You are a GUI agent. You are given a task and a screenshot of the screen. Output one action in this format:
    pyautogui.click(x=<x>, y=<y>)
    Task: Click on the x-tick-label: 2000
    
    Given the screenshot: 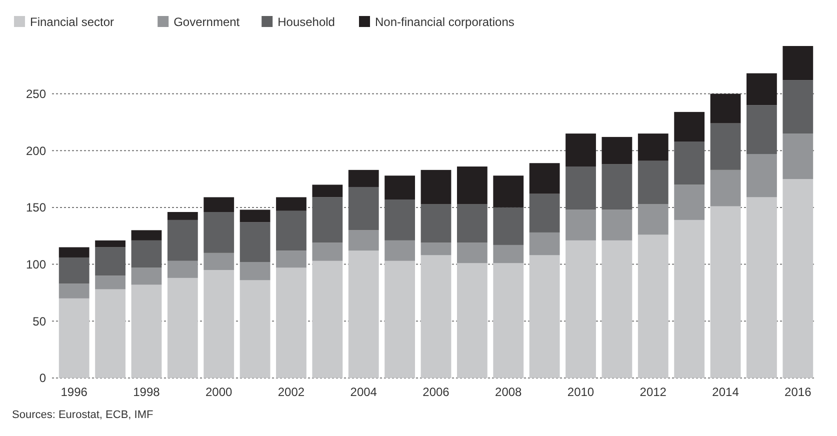 What is the action you would take?
    pyautogui.click(x=219, y=392)
    